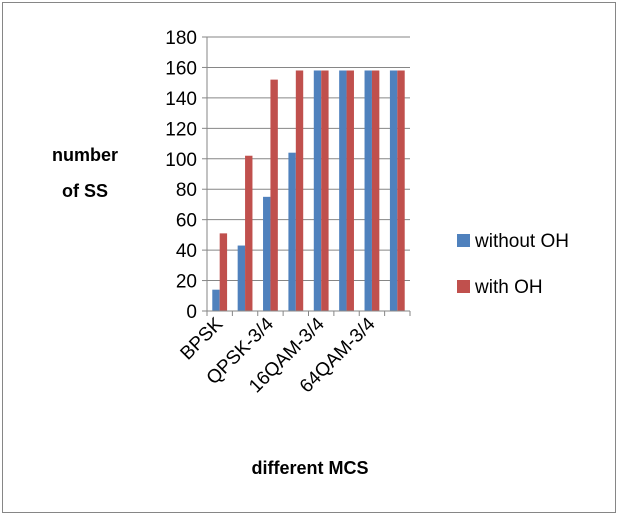 Image resolution: width=620 pixels, height=517 pixels. What do you see at coordinates (310, 468) in the screenshot?
I see `x-axis-title: different MCS` at bounding box center [310, 468].